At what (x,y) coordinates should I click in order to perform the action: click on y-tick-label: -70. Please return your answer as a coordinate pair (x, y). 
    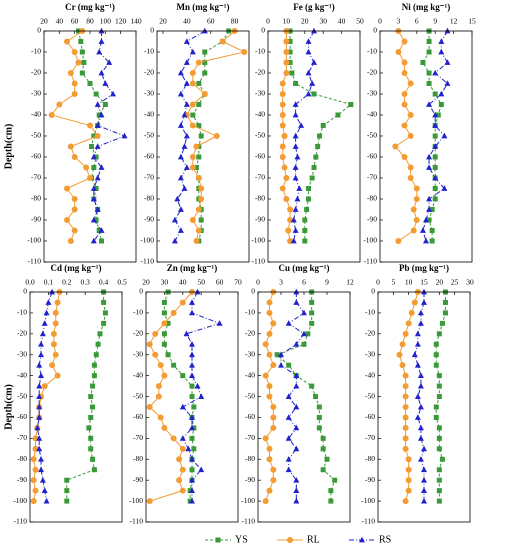
    Looking at the image, I should click on (36, 177).